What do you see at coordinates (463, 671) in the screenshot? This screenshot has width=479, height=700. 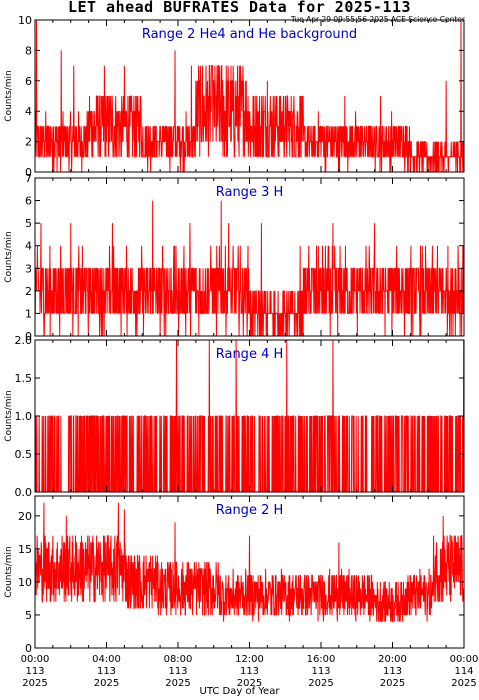 I see `x-tick-label-day: 114` at bounding box center [463, 671].